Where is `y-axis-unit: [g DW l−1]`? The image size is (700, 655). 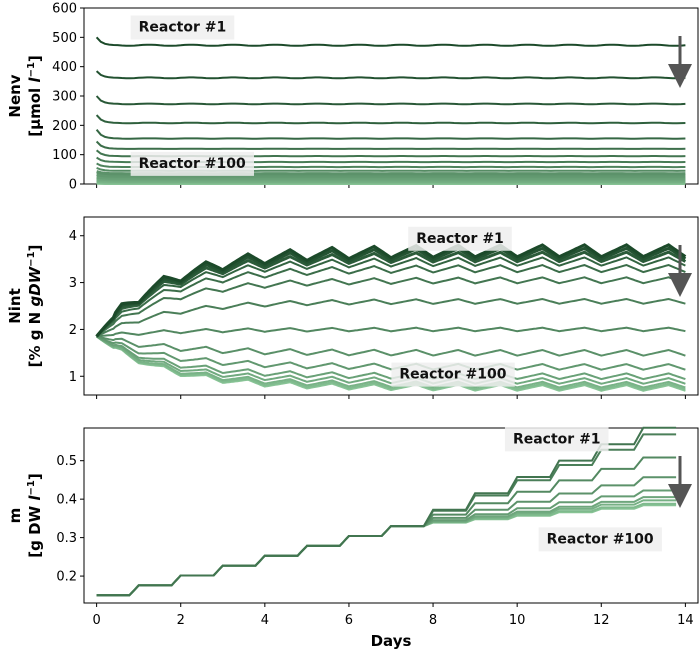 y-axis-unit: [g DW l−1] is located at coordinates (35, 515).